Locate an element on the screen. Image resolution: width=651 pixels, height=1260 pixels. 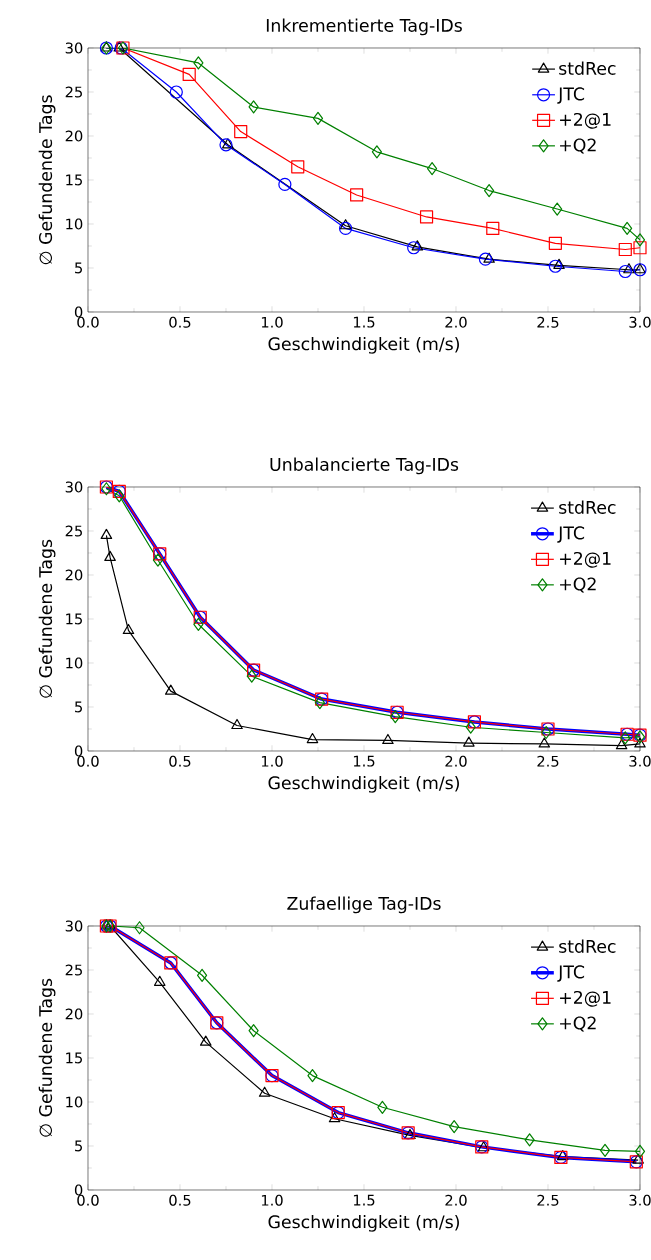
chart-title: Unbalancierte Tag-IDs is located at coordinates (364, 466).